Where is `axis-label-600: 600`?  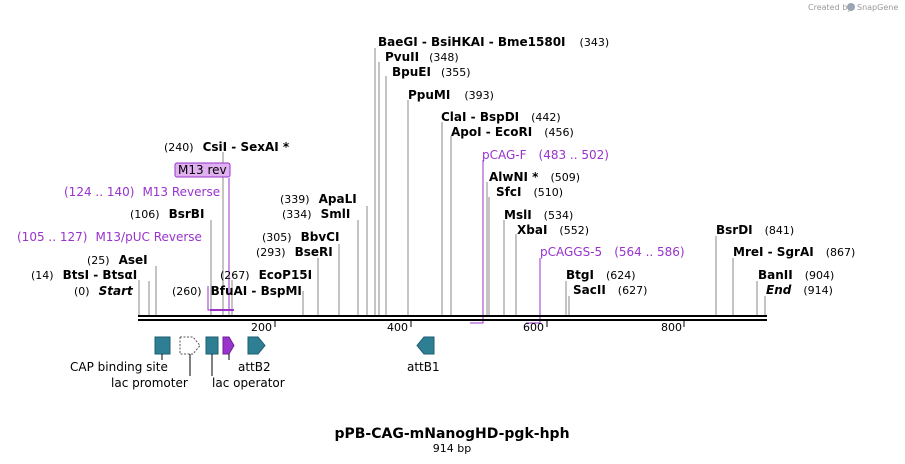 axis-label-600: 600 is located at coordinates (533, 327).